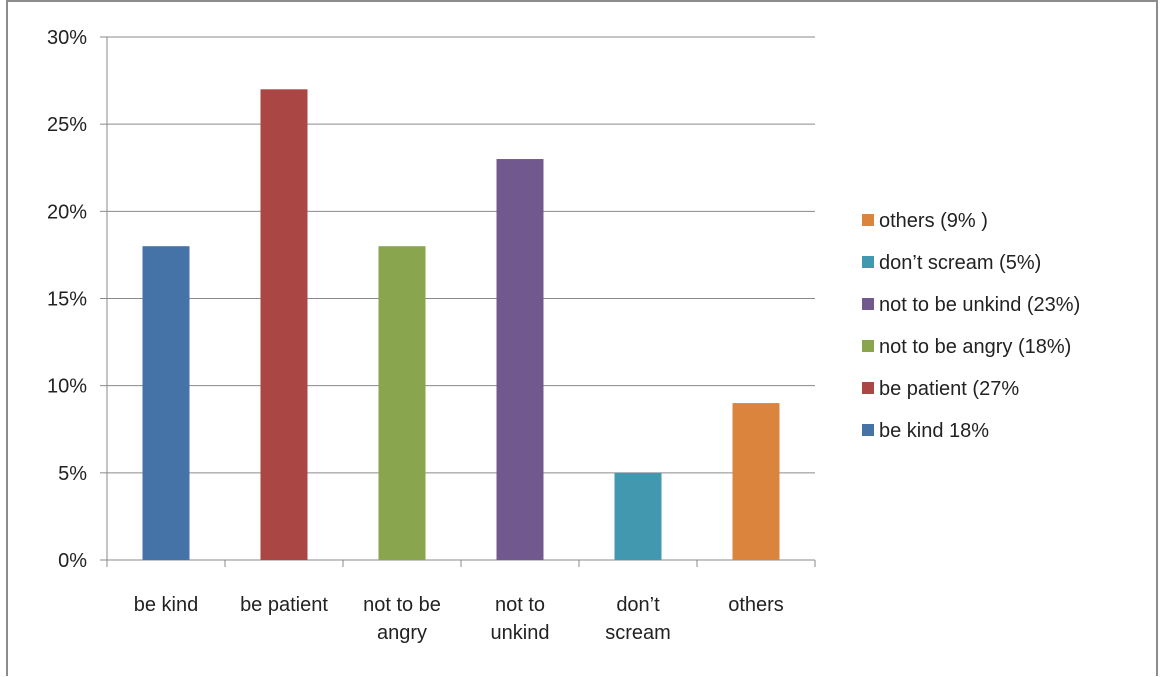 The width and height of the screenshot is (1160, 677). What do you see at coordinates (72, 561) in the screenshot?
I see `y-tick-label: 0%` at bounding box center [72, 561].